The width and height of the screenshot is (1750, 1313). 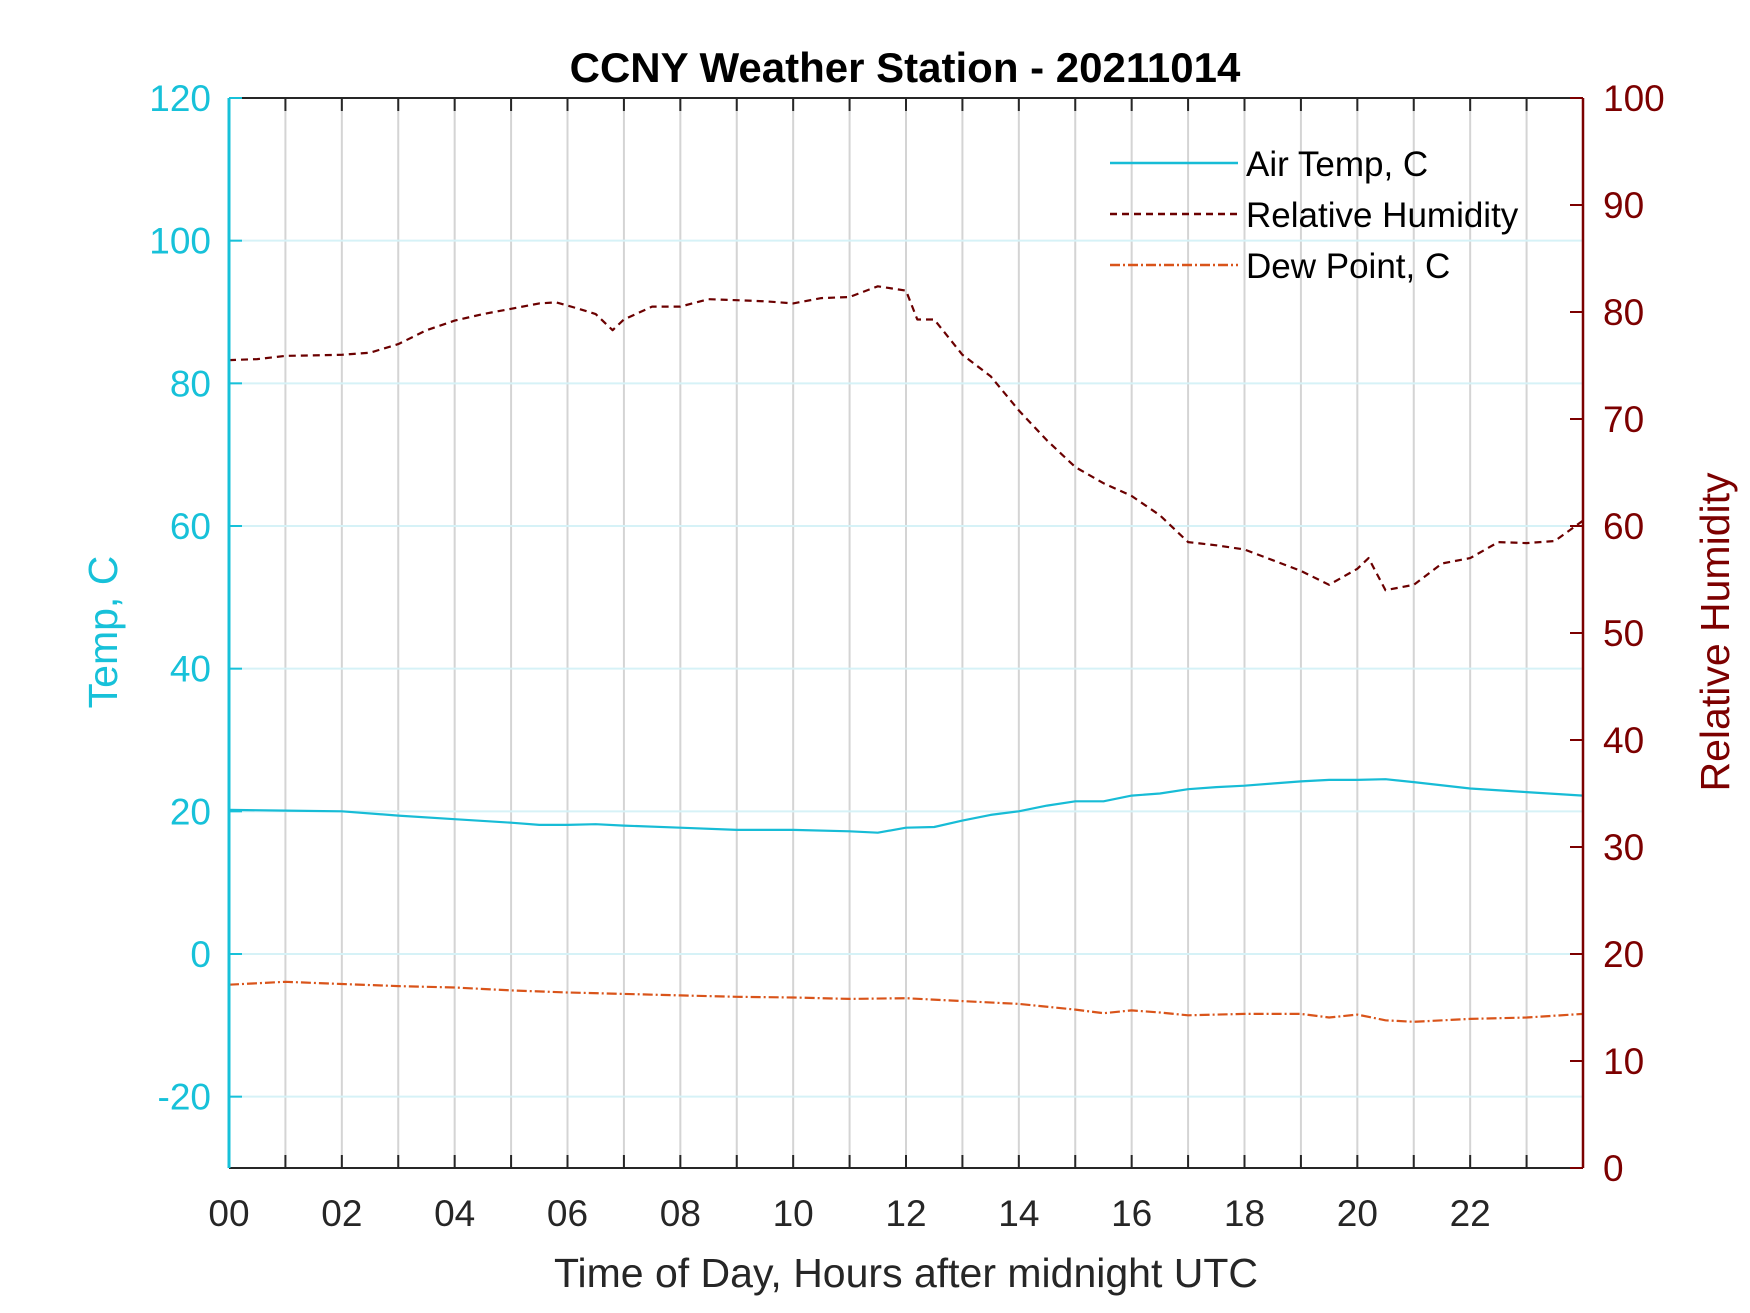 I want to click on y-right-tick-label: 90, so click(x=1623, y=205).